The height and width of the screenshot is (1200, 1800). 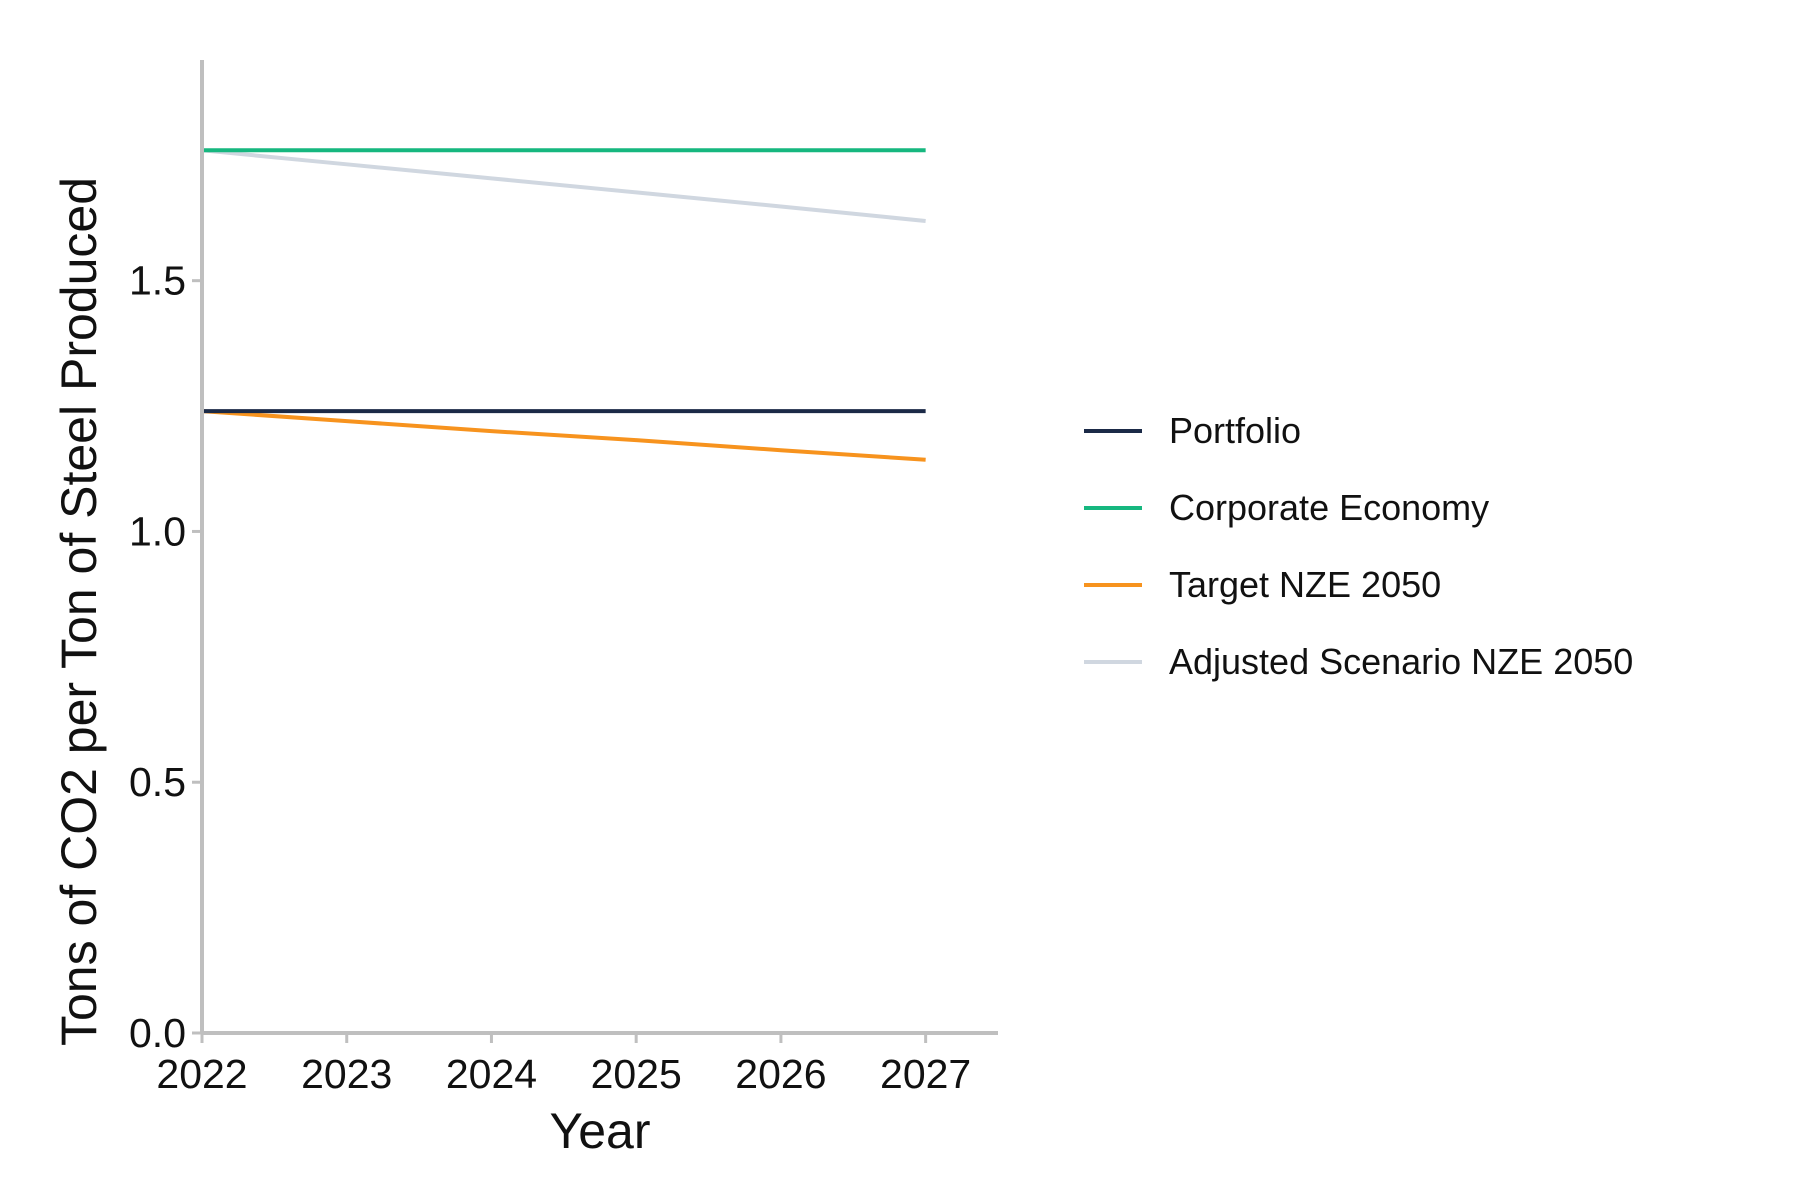 What do you see at coordinates (636, 1074) in the screenshot?
I see `x-tick-label: 2025` at bounding box center [636, 1074].